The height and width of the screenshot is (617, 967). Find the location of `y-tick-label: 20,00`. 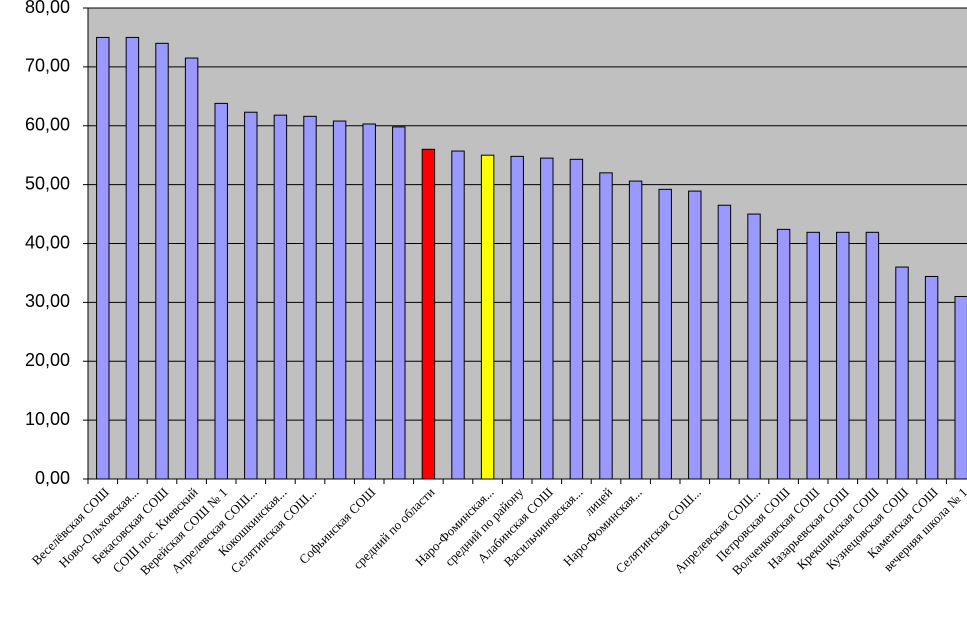

y-tick-label: 20,00 is located at coordinates (47, 360).